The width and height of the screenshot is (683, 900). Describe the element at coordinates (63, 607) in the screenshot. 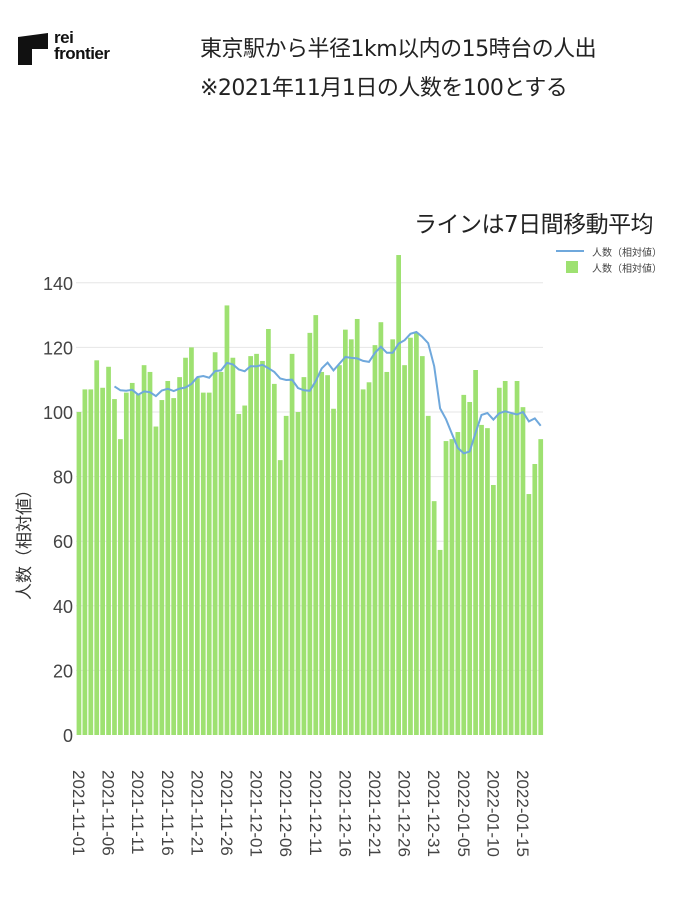

I see `y-tick-label: 40` at that location.